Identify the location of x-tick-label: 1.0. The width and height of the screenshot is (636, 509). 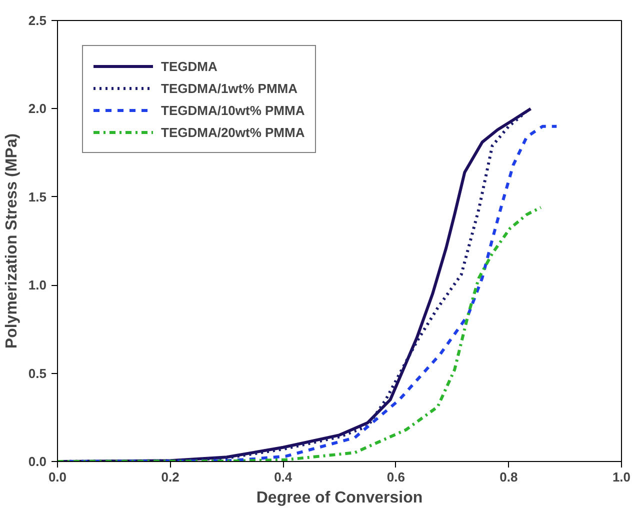
(621, 477).